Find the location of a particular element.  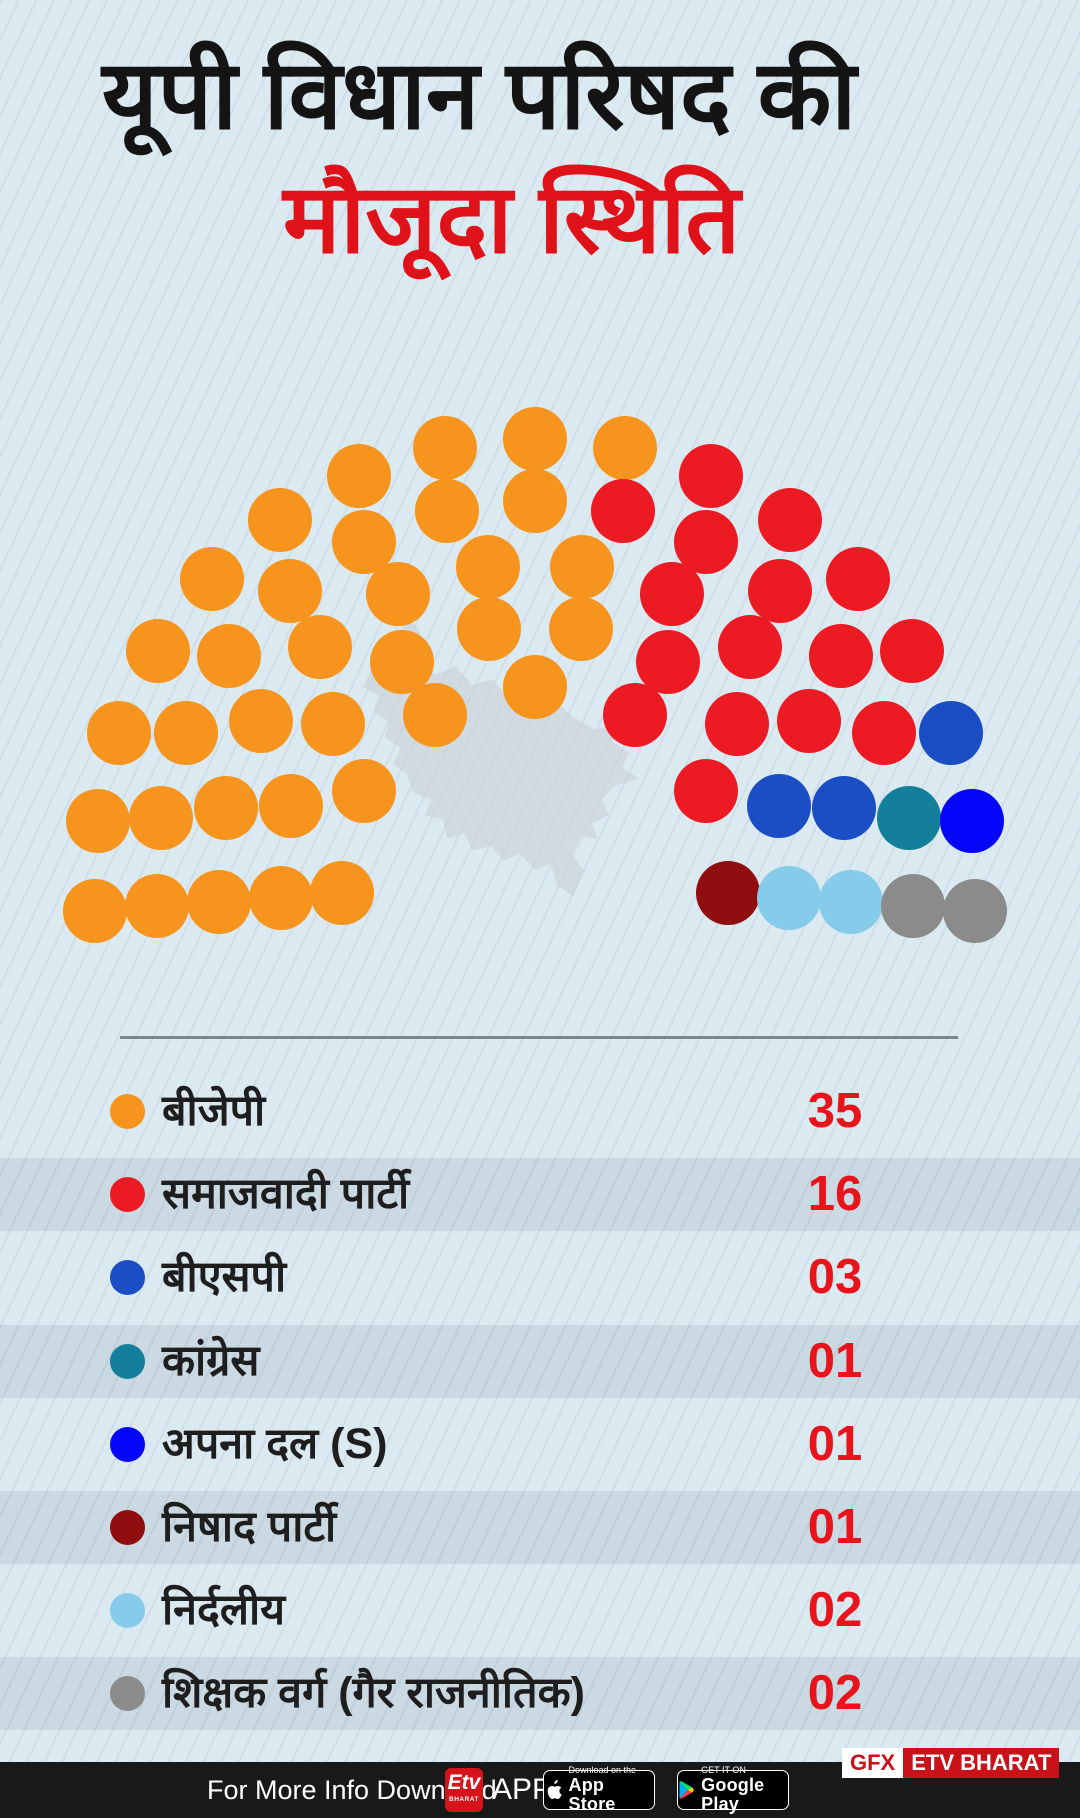

google-play-badge: GET IT ON Google Play is located at coordinates (733, 1789).